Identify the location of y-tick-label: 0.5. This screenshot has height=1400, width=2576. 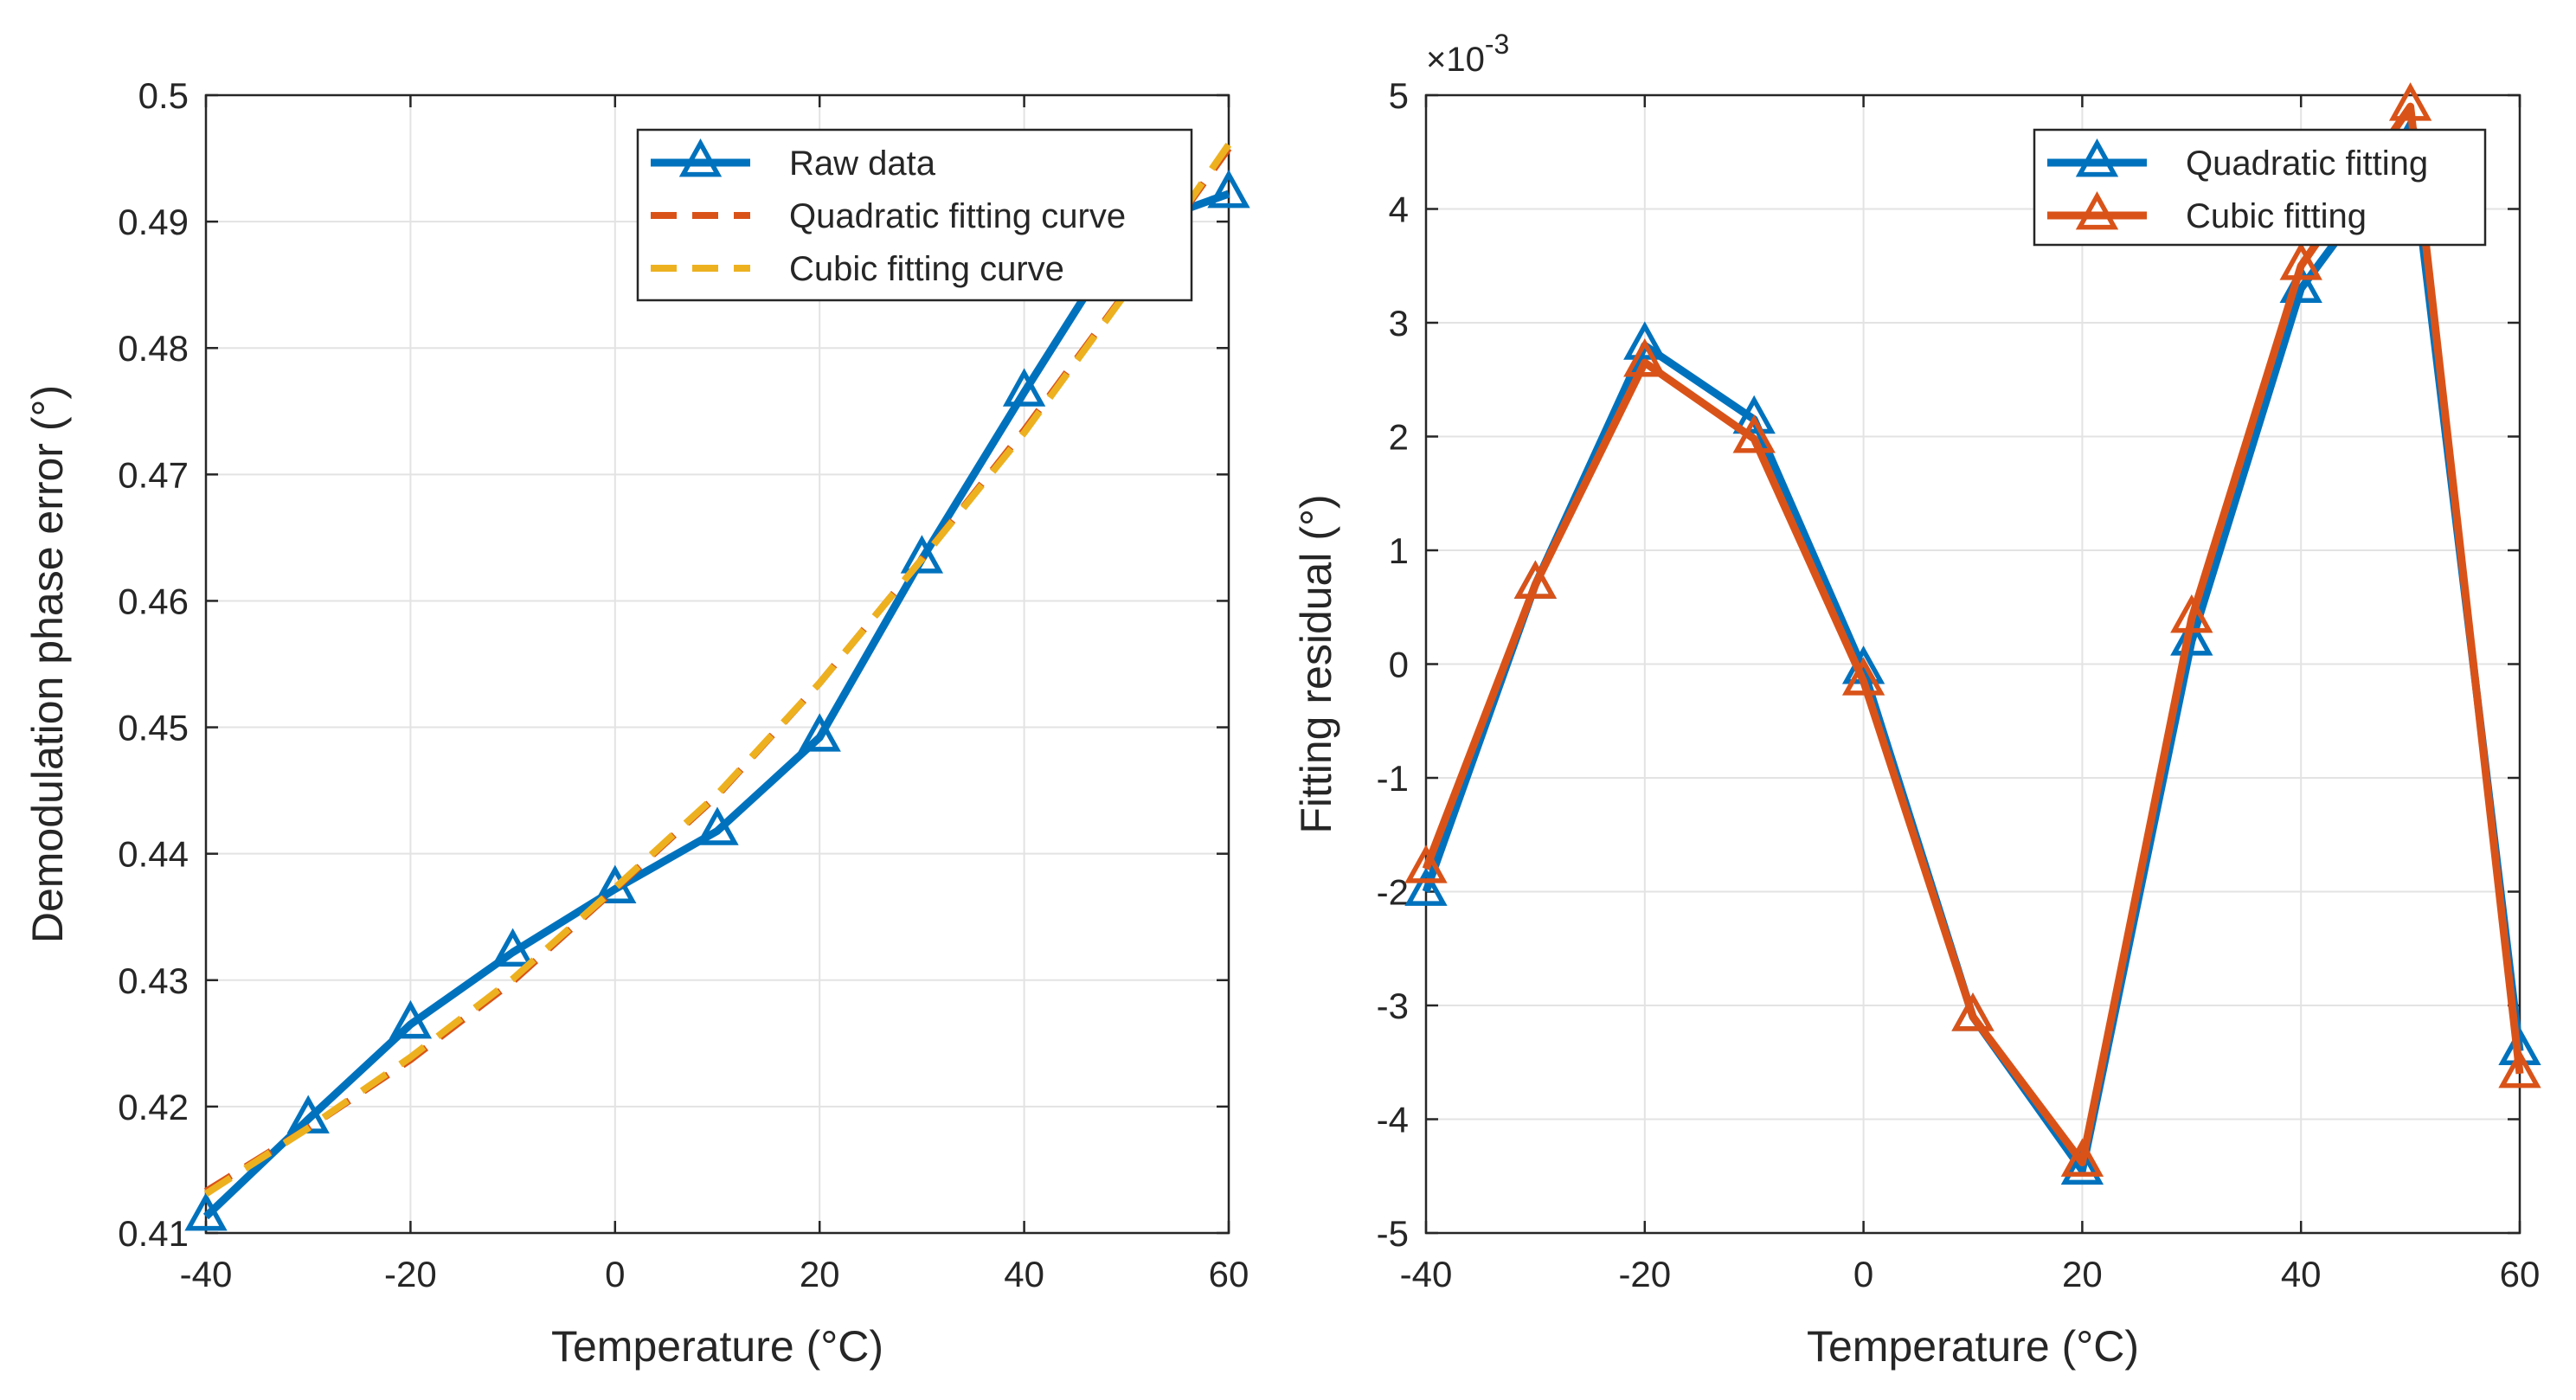
(163, 95).